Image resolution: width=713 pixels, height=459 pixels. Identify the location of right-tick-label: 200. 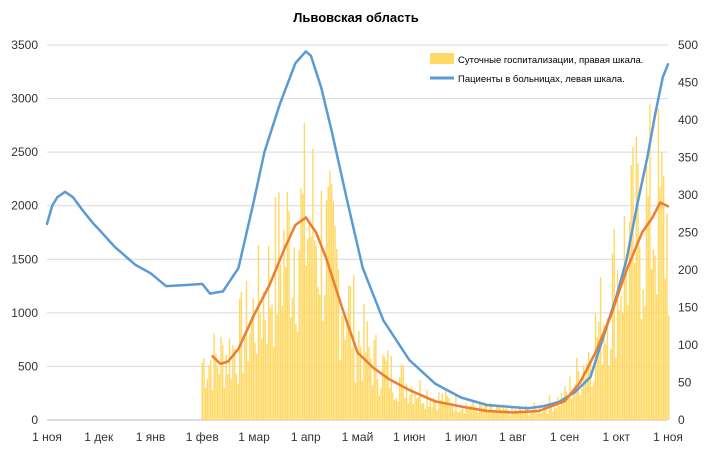
(688, 270).